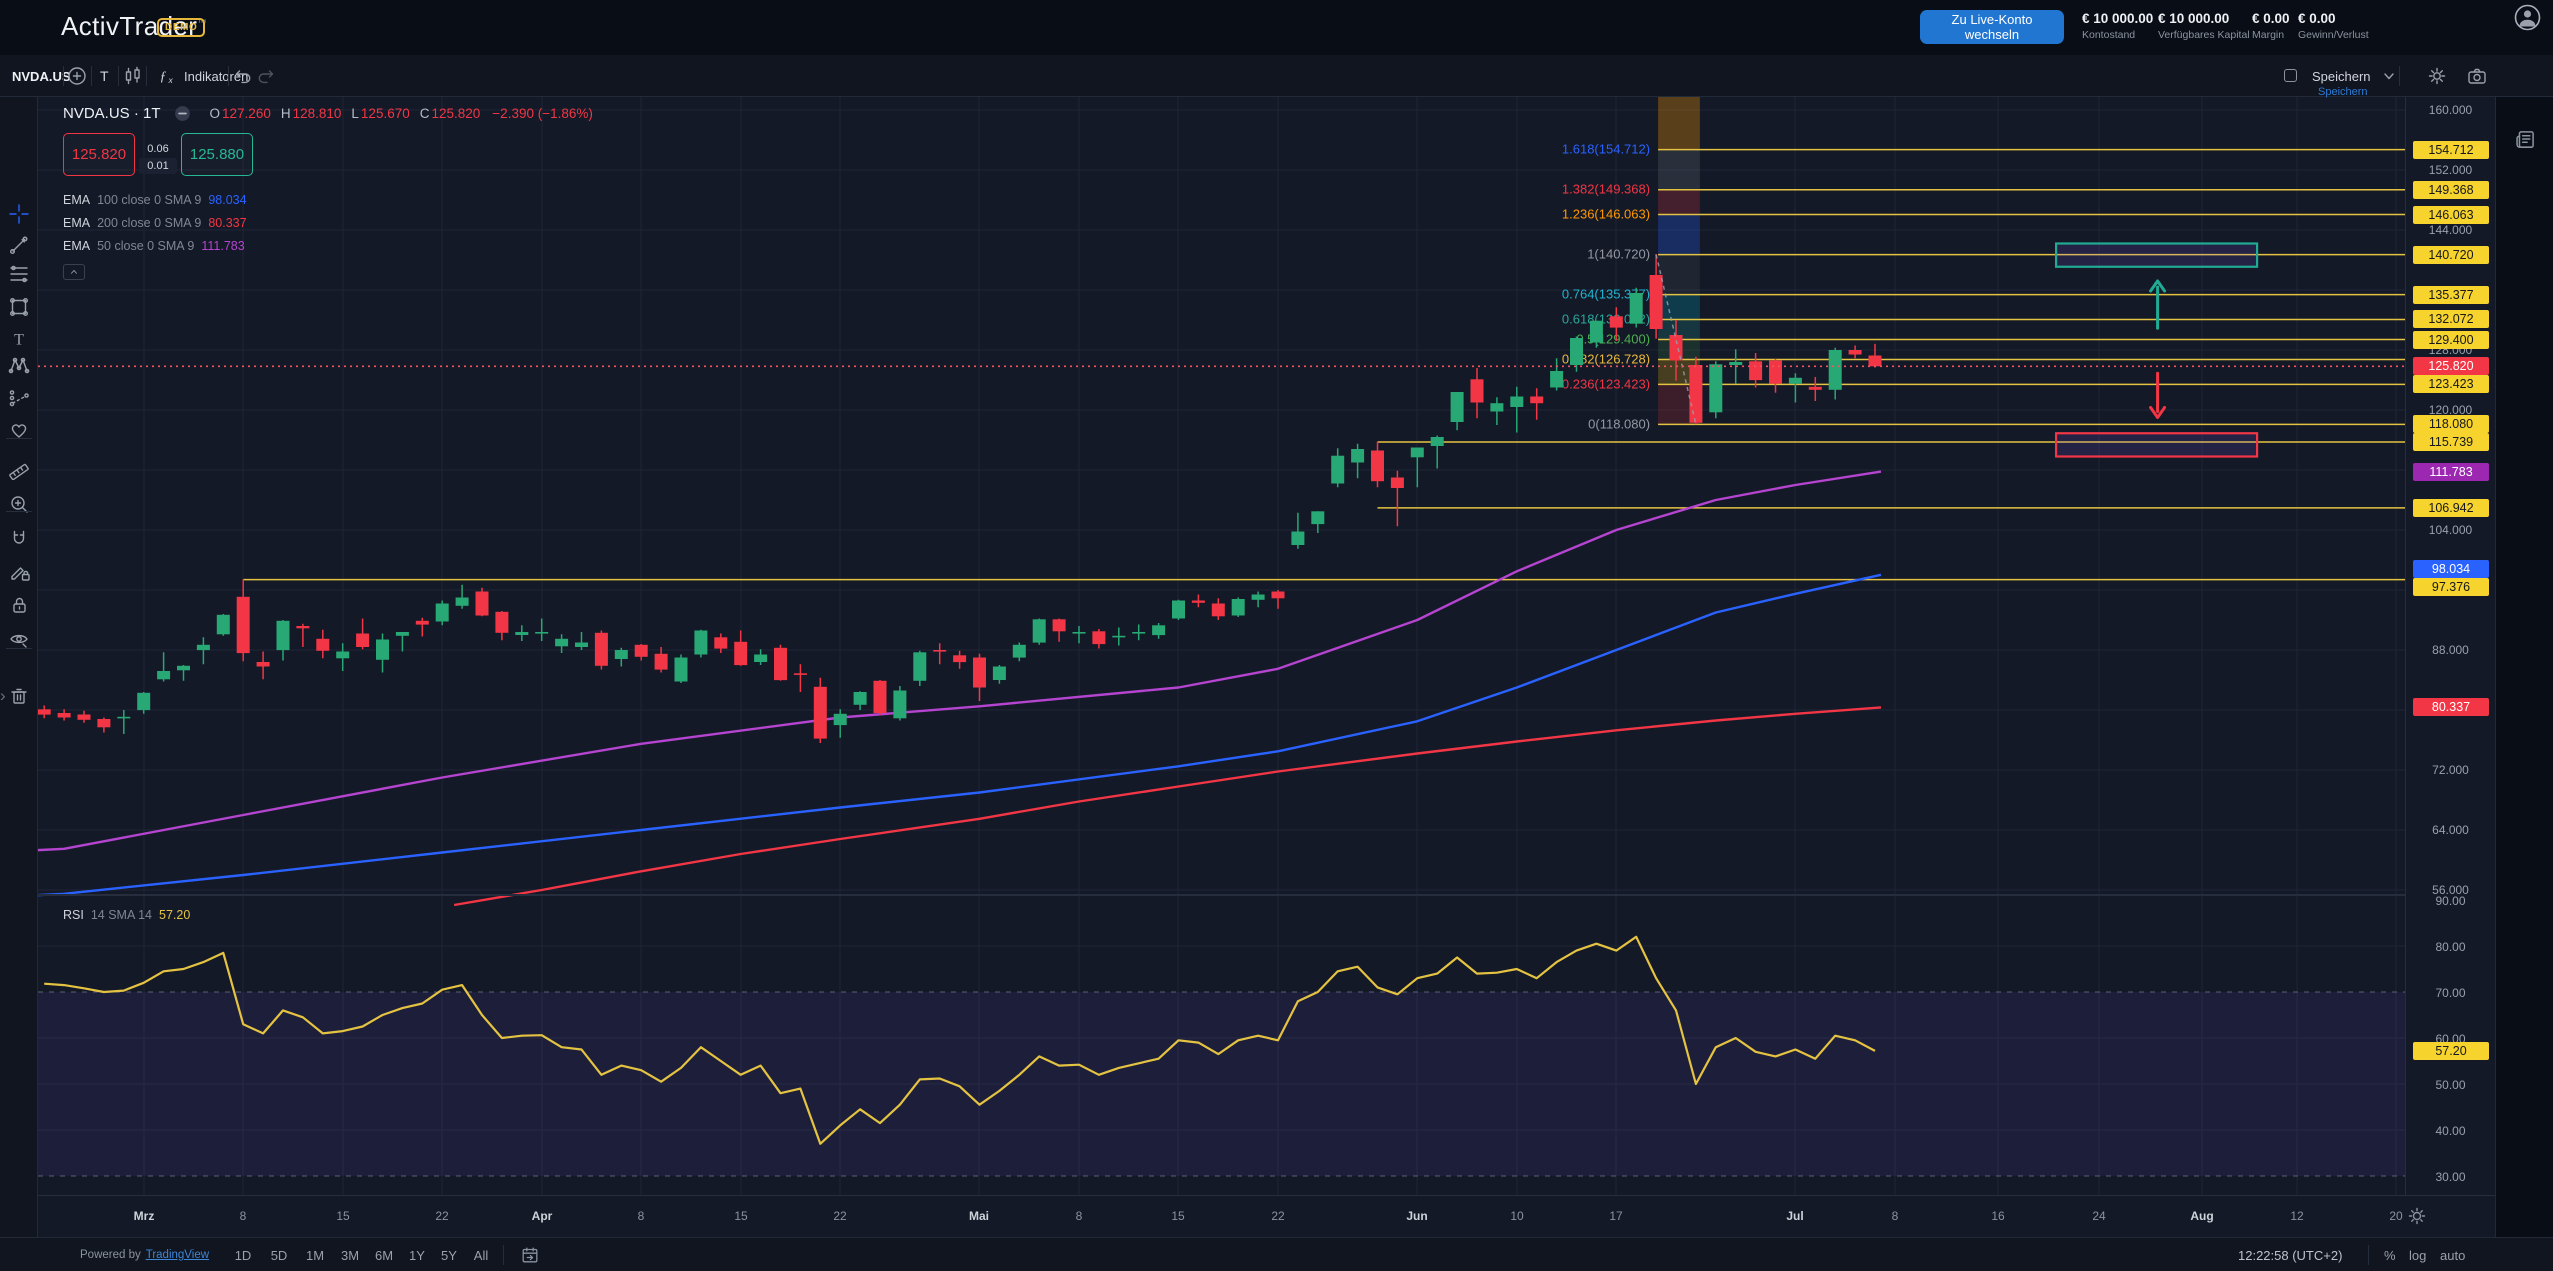 The width and height of the screenshot is (2553, 1271). Describe the element at coordinates (19, 469) in the screenshot. I see `tool-ruler-button` at that location.